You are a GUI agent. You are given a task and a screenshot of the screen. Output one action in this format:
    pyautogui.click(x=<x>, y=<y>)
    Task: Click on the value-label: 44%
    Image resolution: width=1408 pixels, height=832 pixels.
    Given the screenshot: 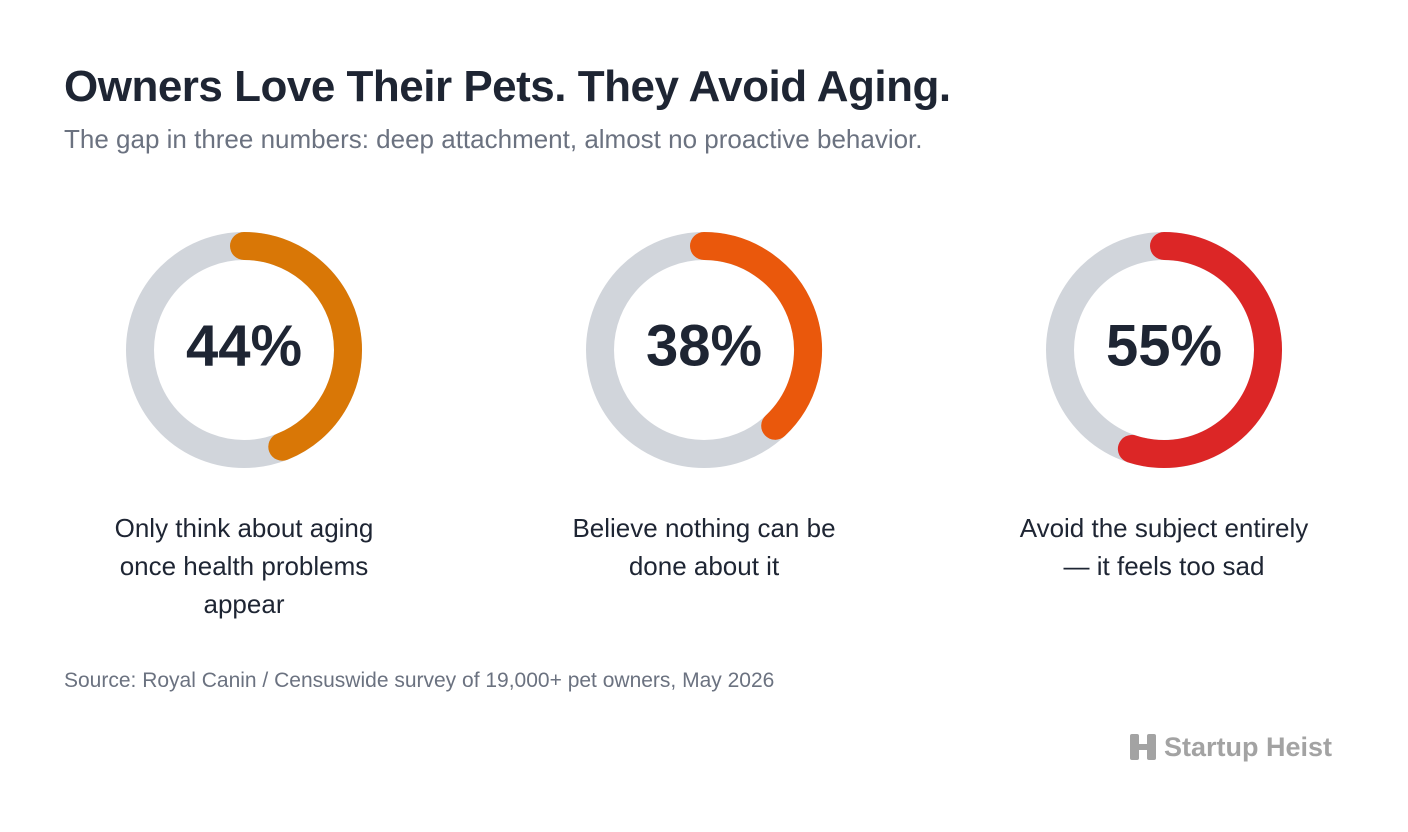 What is the action you would take?
    pyautogui.click(x=244, y=346)
    